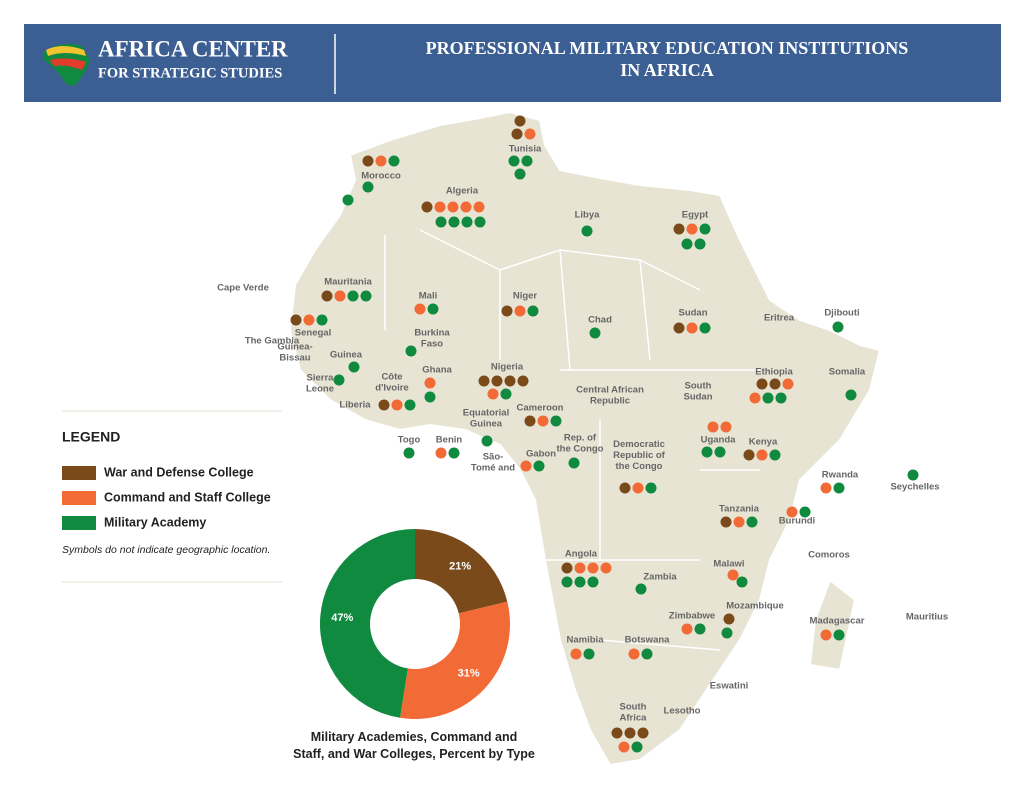  I want to click on country-label: Somalia, so click(847, 372).